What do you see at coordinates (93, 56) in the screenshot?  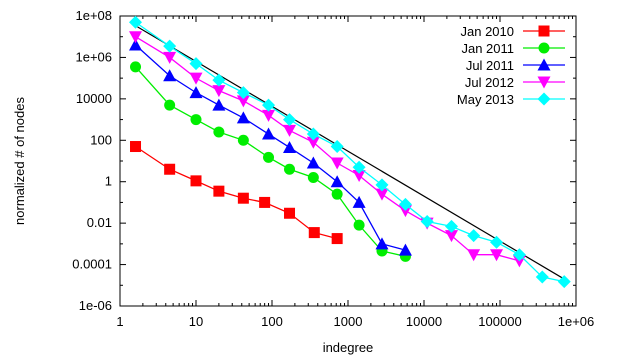 I see `y-tick-label: 1e+06` at bounding box center [93, 56].